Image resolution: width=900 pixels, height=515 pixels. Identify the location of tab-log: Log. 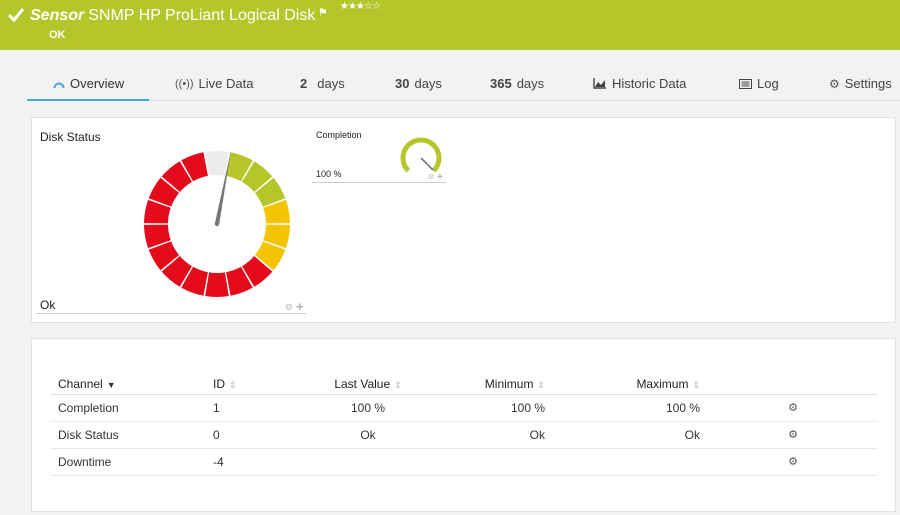
(759, 83).